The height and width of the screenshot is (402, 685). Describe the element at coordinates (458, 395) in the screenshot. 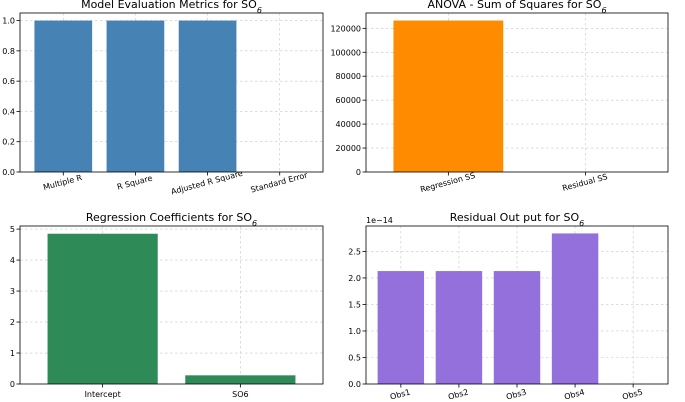

I see `x-tick-label: Obs2` at that location.